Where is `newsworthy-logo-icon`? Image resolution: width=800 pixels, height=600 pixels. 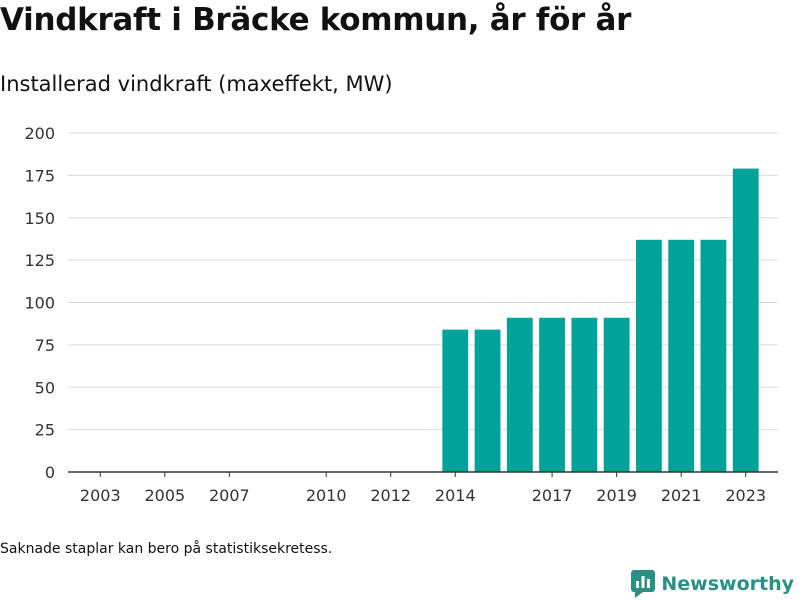 newsworthy-logo-icon is located at coordinates (643, 584).